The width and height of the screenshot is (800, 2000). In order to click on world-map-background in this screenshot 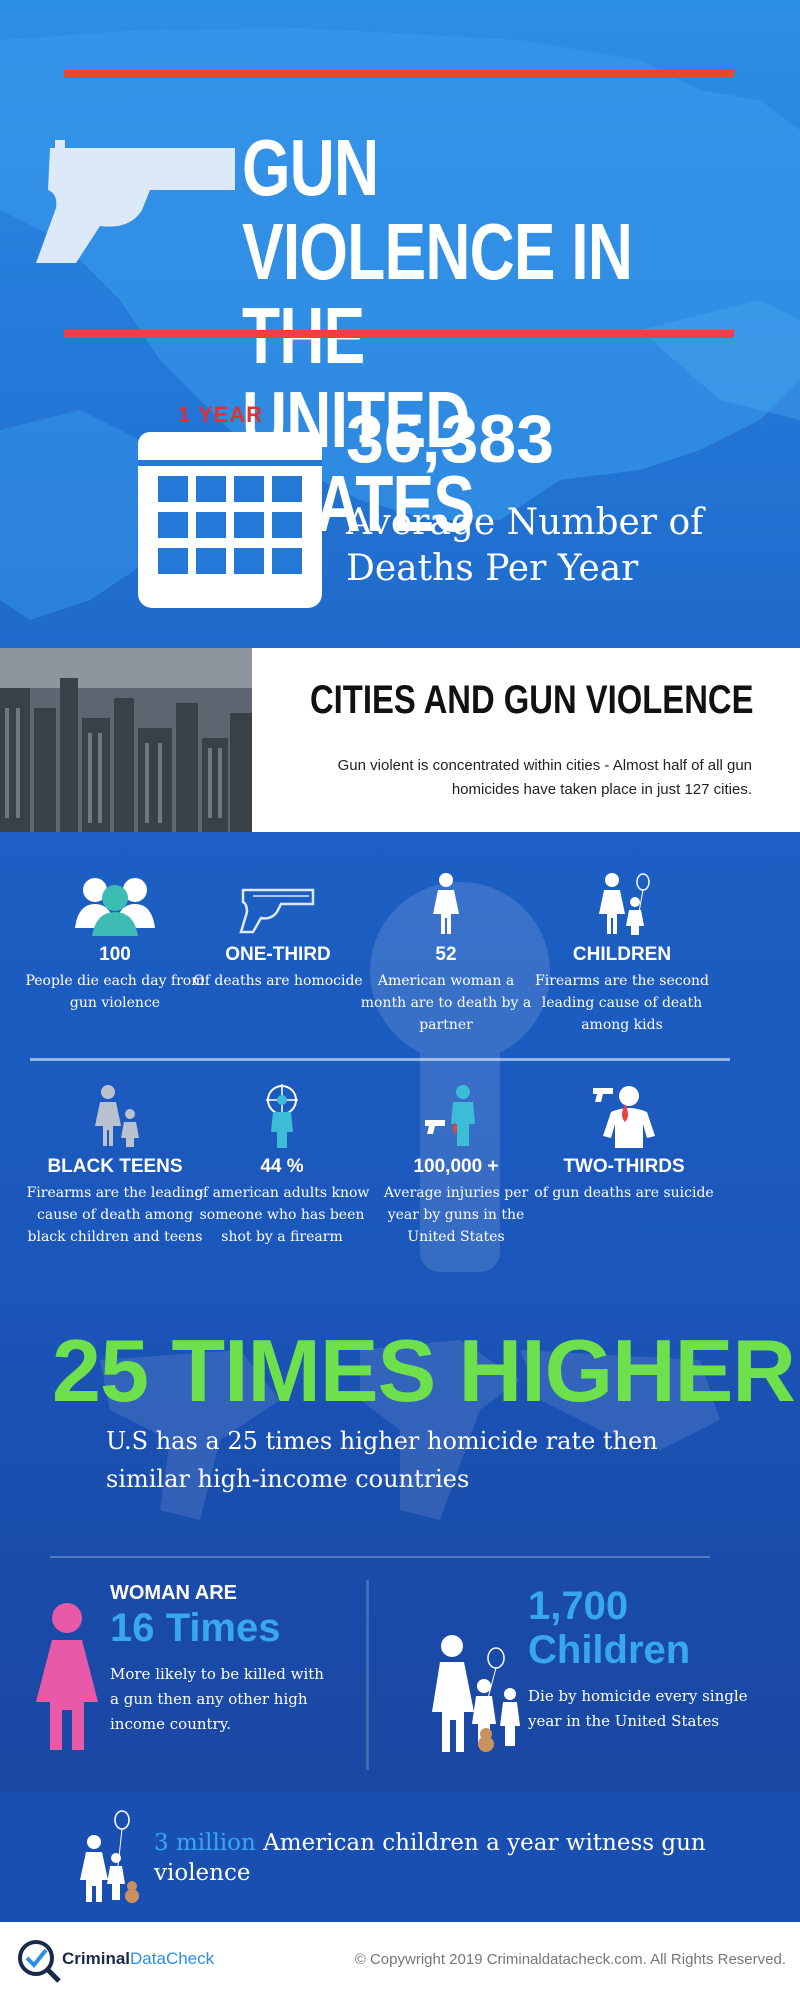, I will do `click(410, 1430)`.